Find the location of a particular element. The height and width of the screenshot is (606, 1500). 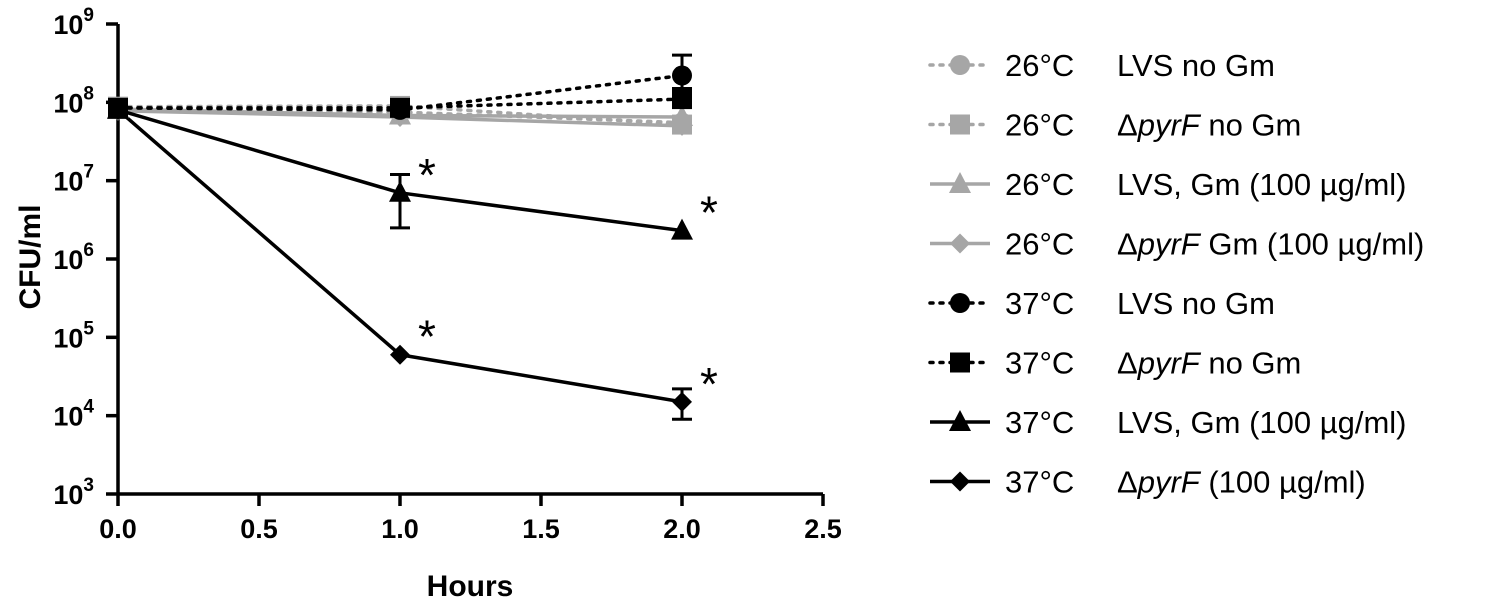

legend-item: 37°C LVS, Gm (100 µg/ml) is located at coordinates (1168, 422).